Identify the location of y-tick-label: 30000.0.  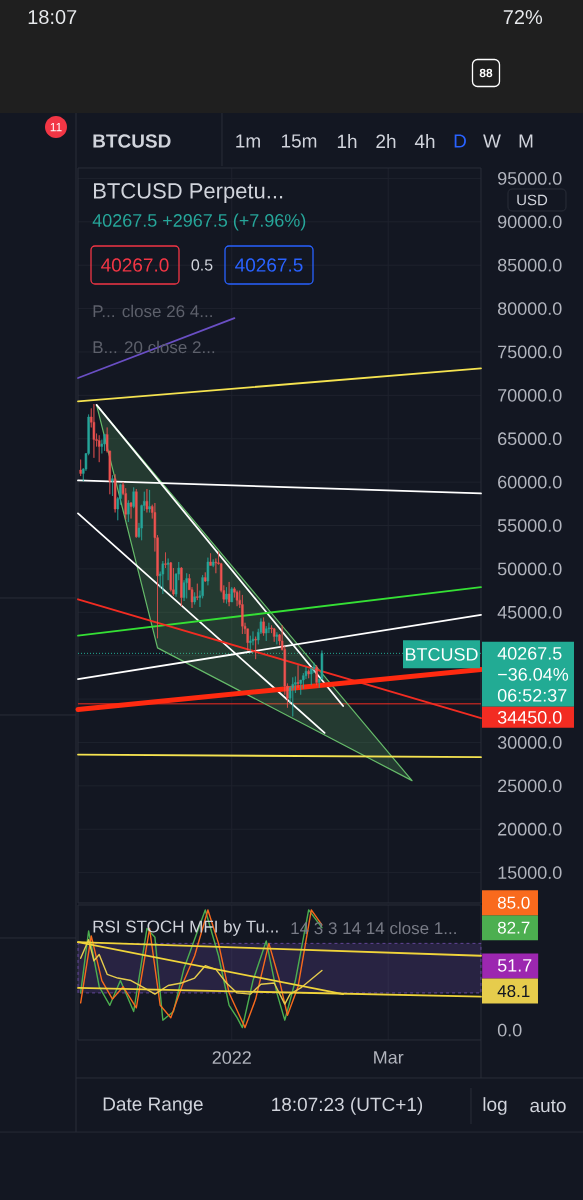
(529, 742).